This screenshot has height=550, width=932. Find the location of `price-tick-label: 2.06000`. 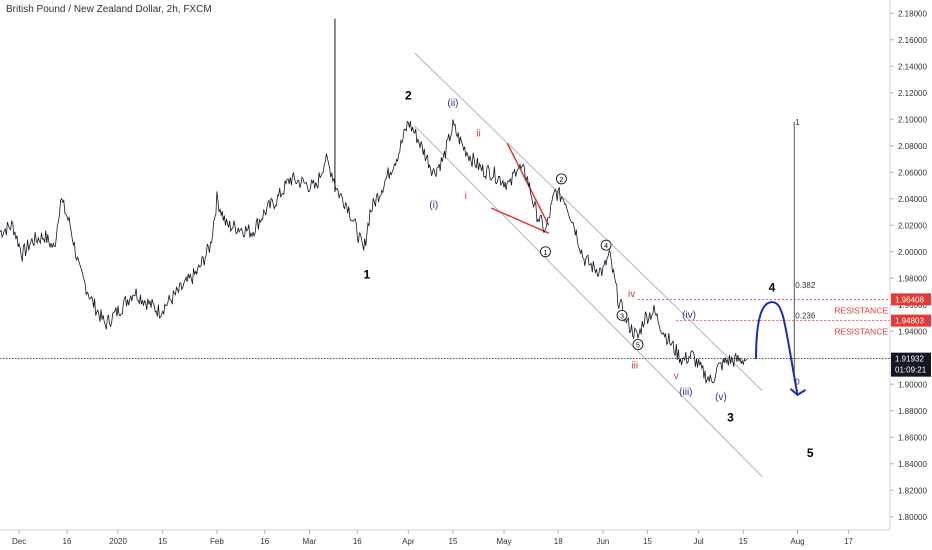

price-tick-label: 2.06000 is located at coordinates (912, 172).